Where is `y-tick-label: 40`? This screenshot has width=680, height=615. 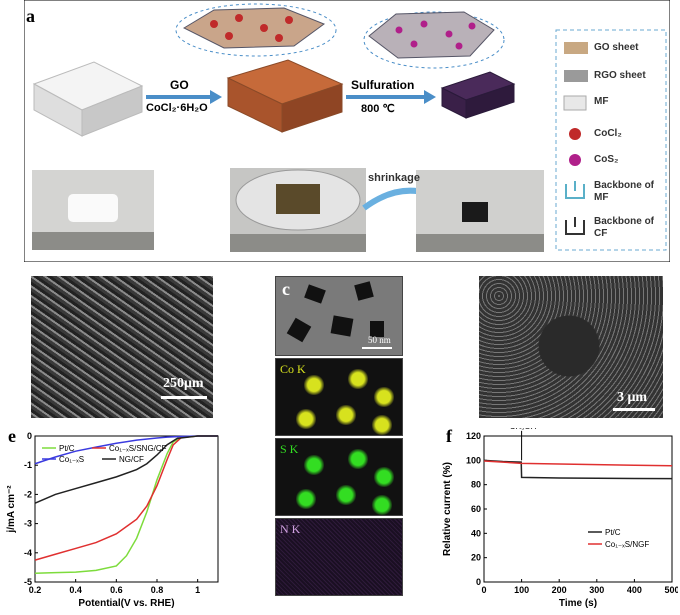
y-tick-label: 40 is located at coordinates (476, 533).